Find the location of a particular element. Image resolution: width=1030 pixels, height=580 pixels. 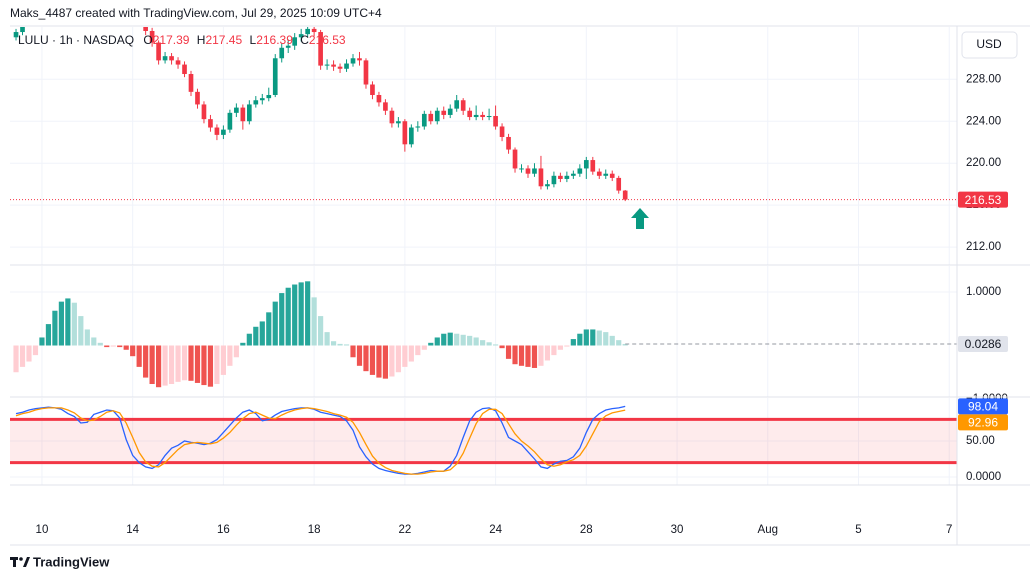

currency: USD is located at coordinates (989, 44).